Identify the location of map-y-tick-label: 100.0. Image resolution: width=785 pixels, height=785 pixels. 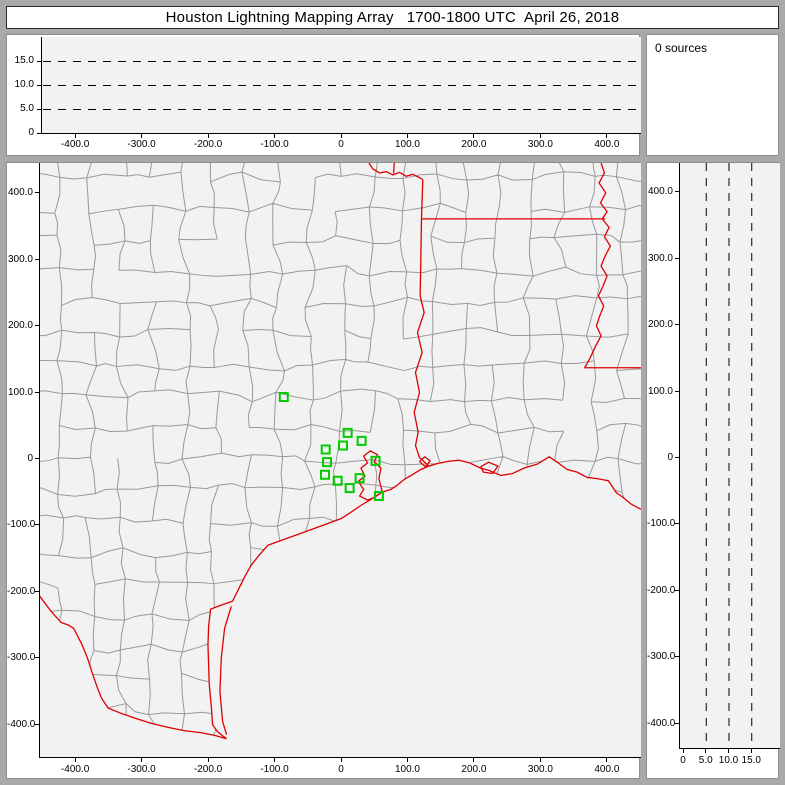
(20, 392).